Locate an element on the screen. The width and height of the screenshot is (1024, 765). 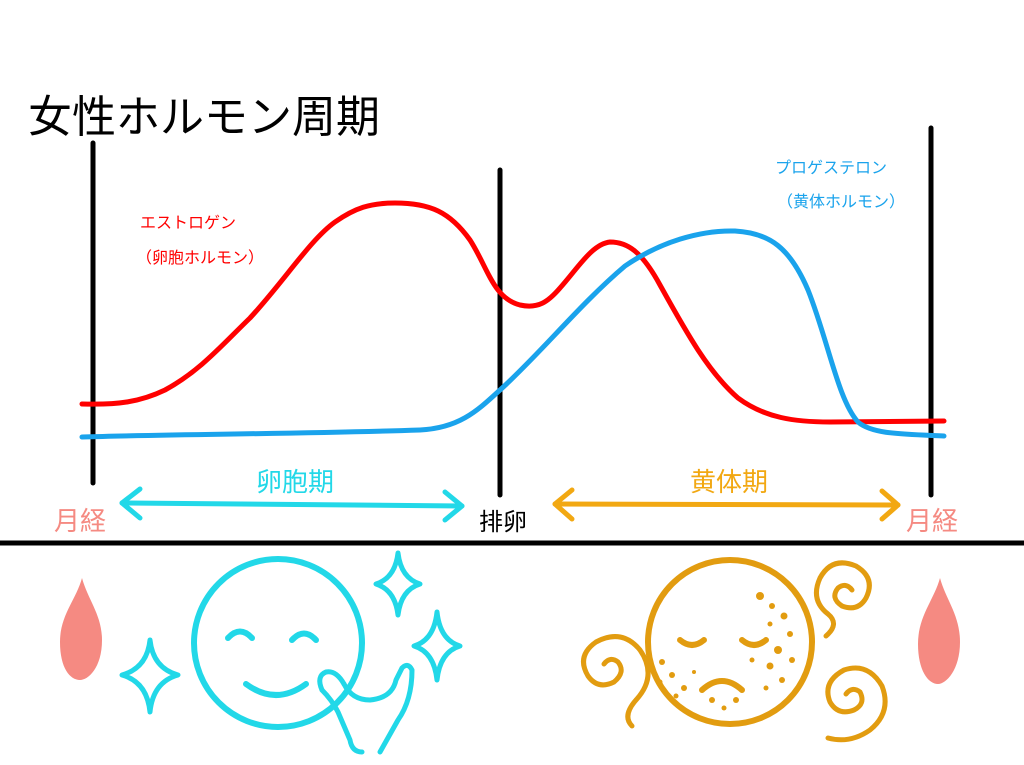
luteal-phase-label: 黄体期 is located at coordinates (729, 483).